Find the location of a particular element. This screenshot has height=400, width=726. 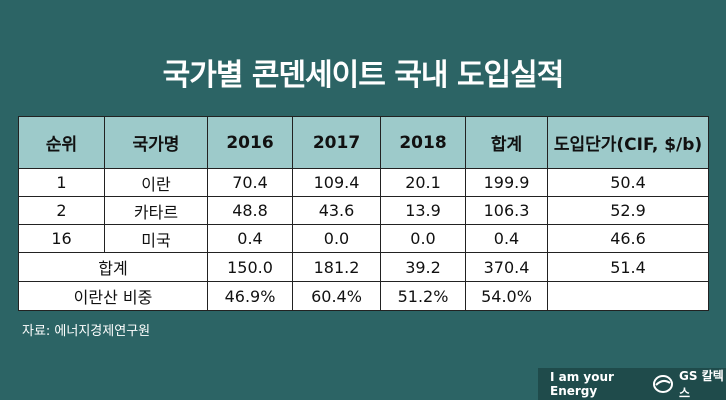

total-label: 합계 is located at coordinates (113, 267).